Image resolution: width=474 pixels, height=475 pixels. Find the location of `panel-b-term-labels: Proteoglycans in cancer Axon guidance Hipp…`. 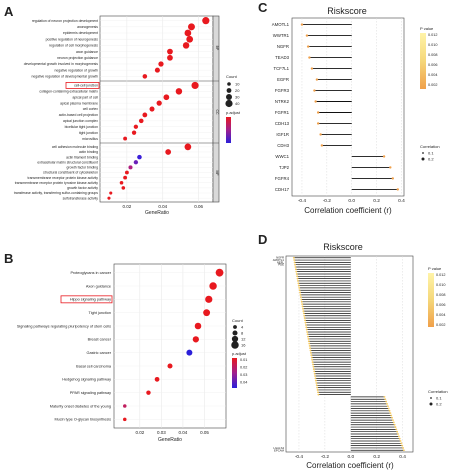

panel-b-term-labels: Proteoglycans in cancer Axon guidance Hipp… is located at coordinates (64, 346).